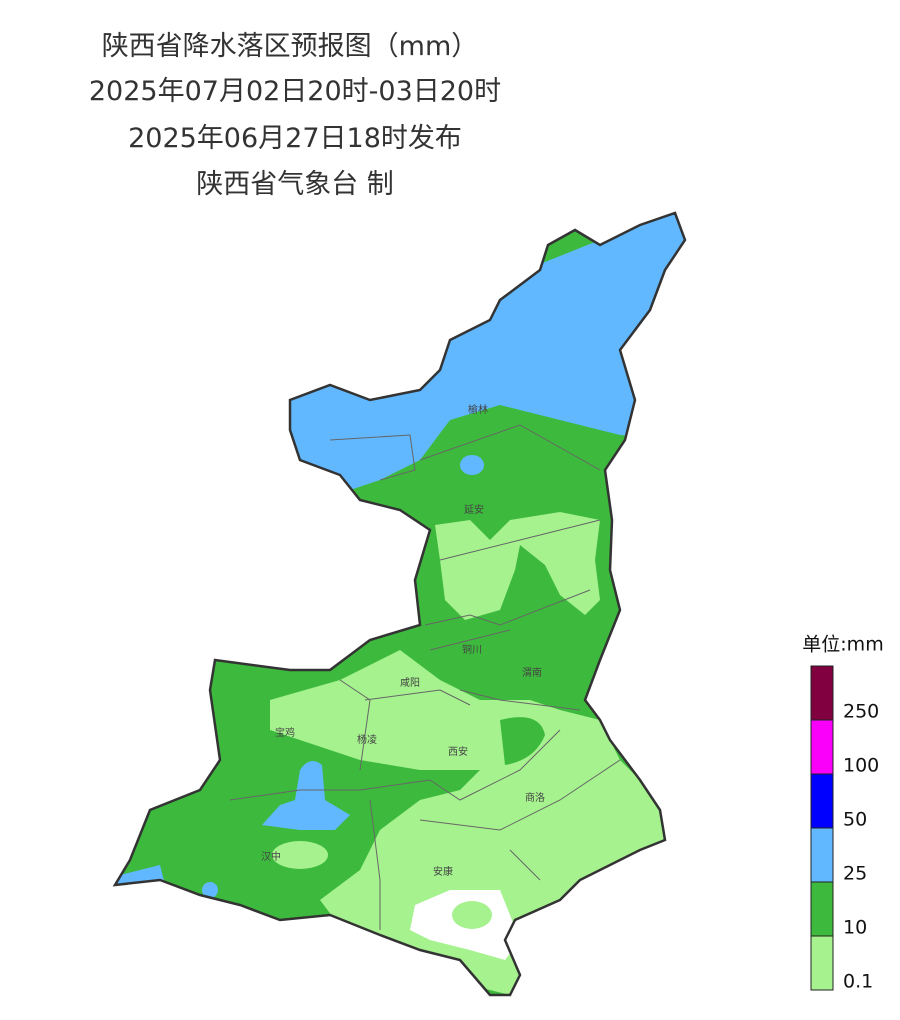  Describe the element at coordinates (855, 928) in the screenshot. I see `legend-label: 10` at that location.